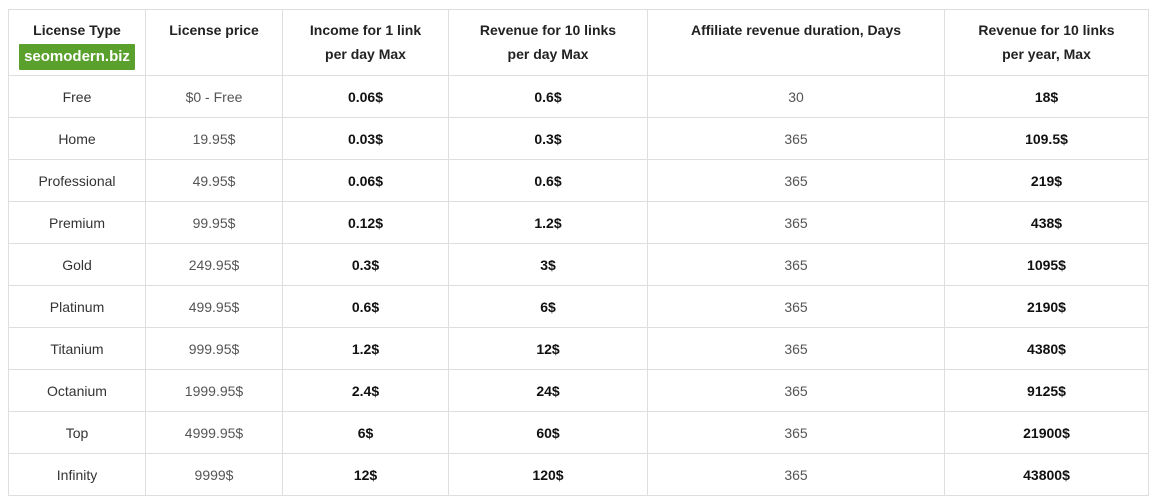 This screenshot has width=1166, height=503. Describe the element at coordinates (77, 138) in the screenshot. I see `cell-license-type: Home` at that location.